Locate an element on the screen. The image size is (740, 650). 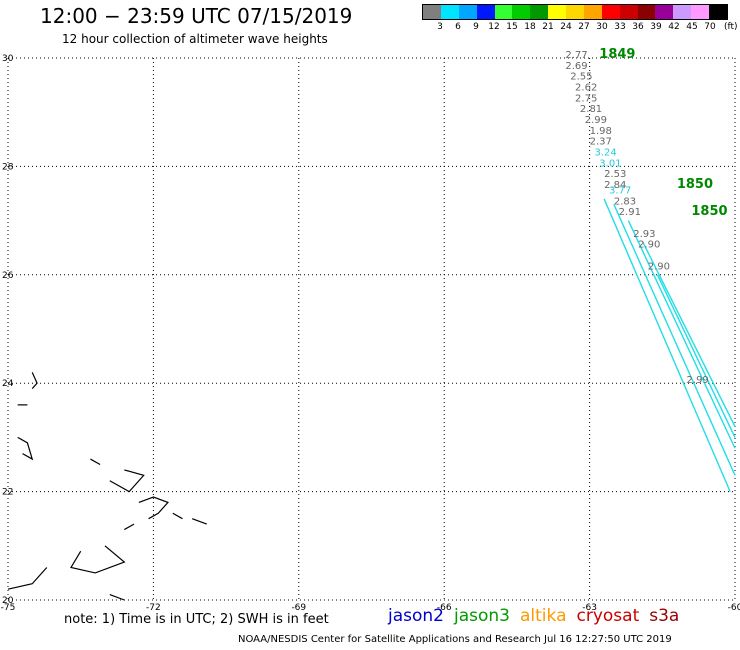
longitude-label: -66 is located at coordinates (444, 608).